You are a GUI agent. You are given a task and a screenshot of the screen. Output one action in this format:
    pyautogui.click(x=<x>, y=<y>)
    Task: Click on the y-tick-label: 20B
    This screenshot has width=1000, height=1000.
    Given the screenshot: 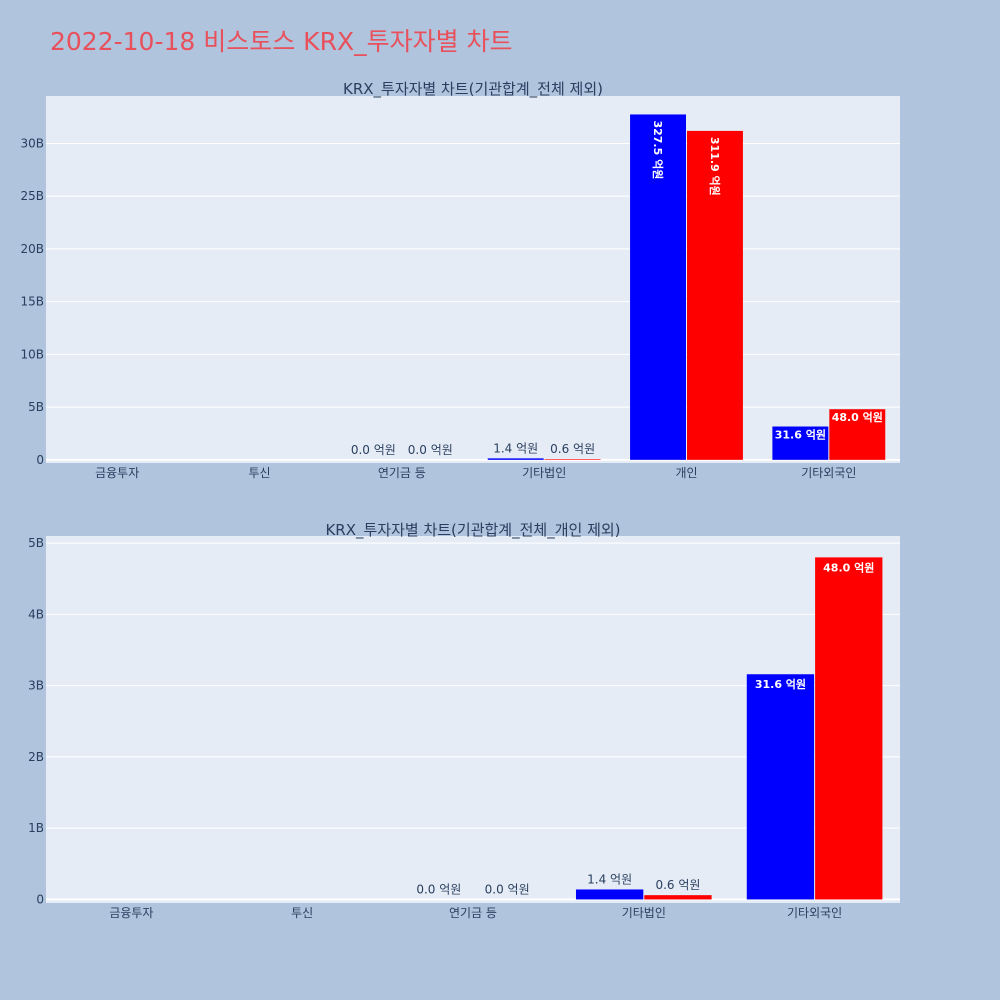 What is the action you would take?
    pyautogui.click(x=32, y=249)
    